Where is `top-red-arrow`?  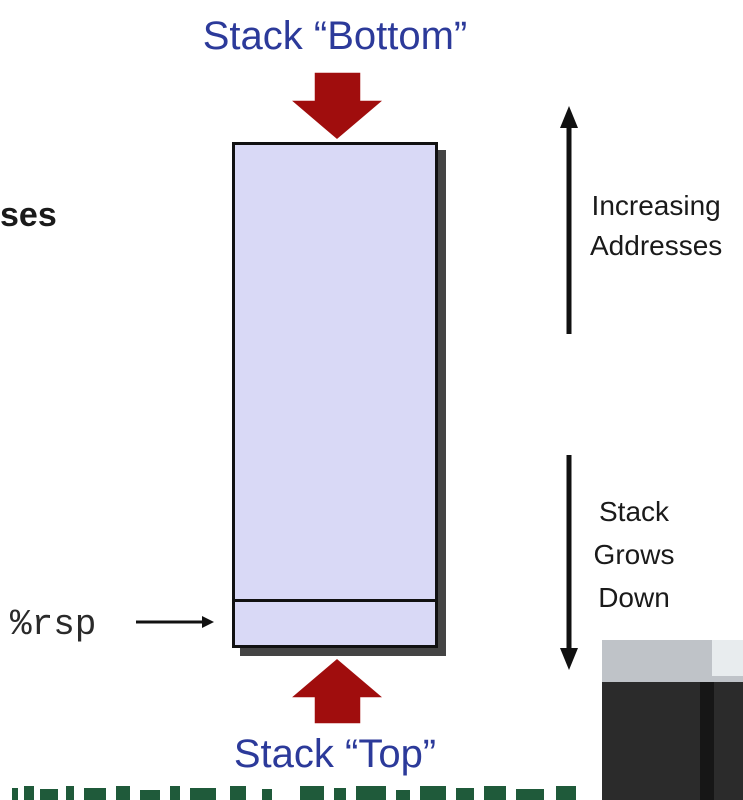
top-red-arrow is located at coordinates (337, 691).